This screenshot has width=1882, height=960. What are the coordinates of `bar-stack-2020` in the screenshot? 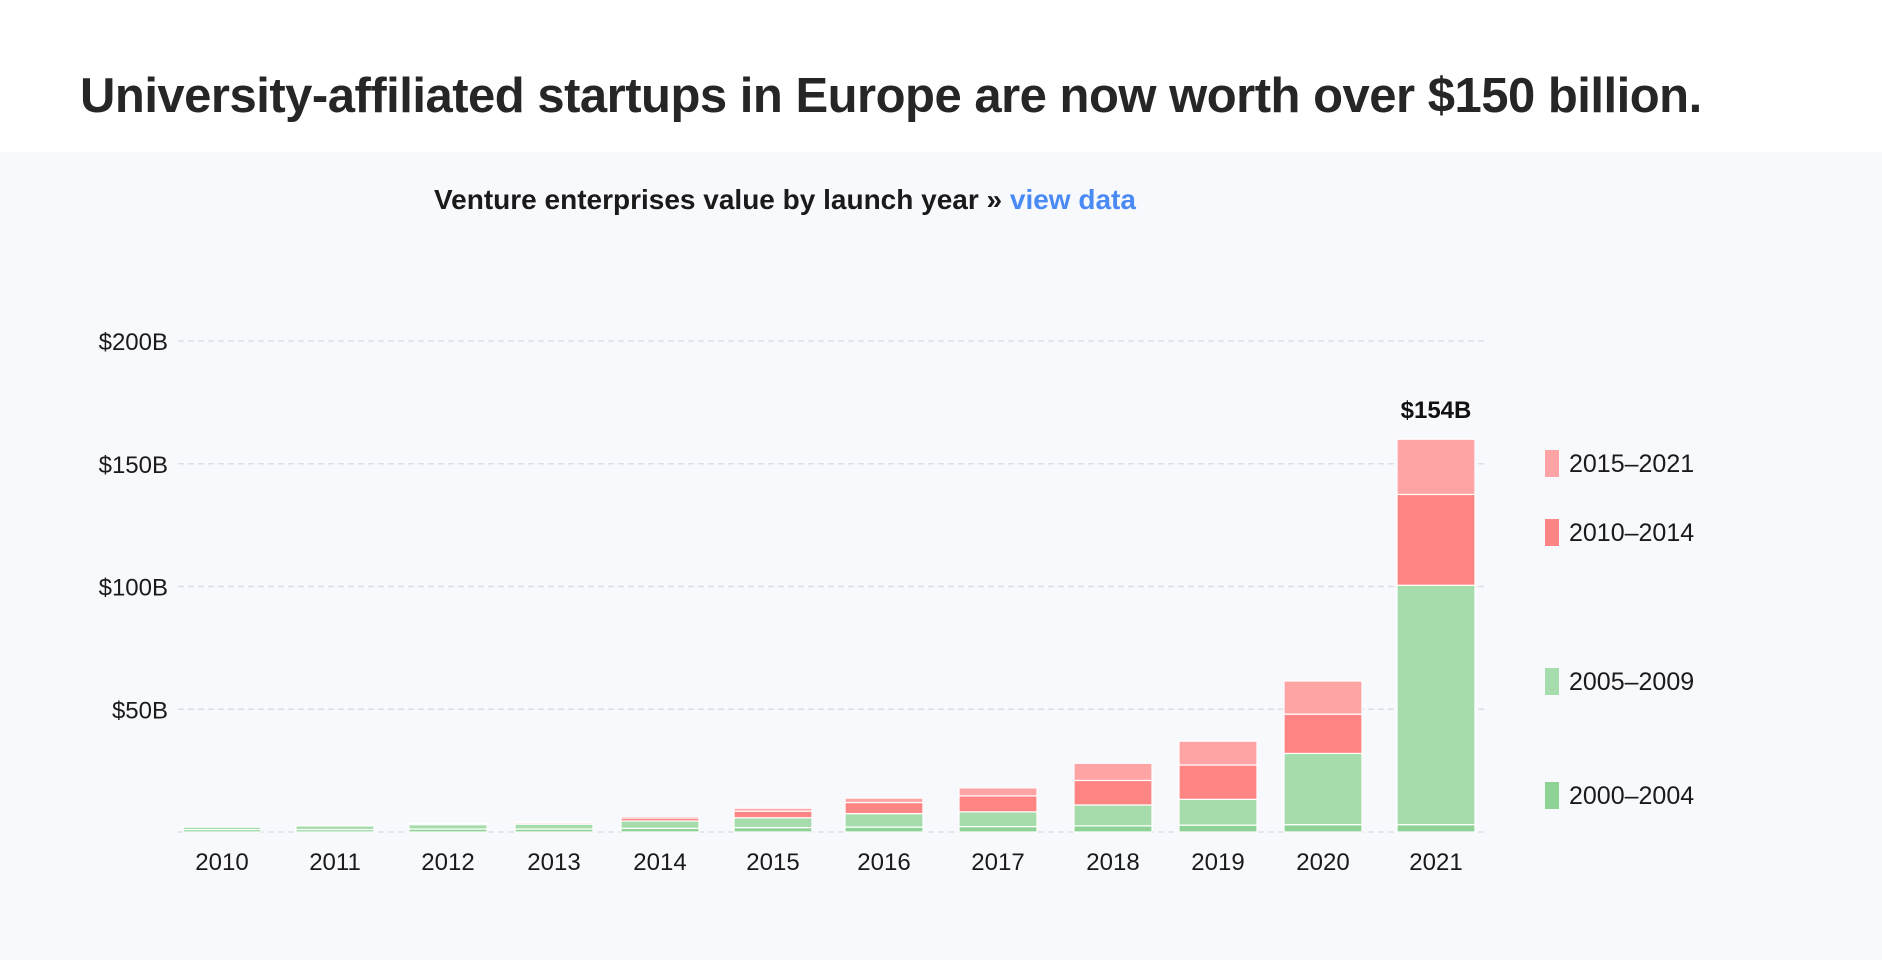 It's located at (1323, 756).